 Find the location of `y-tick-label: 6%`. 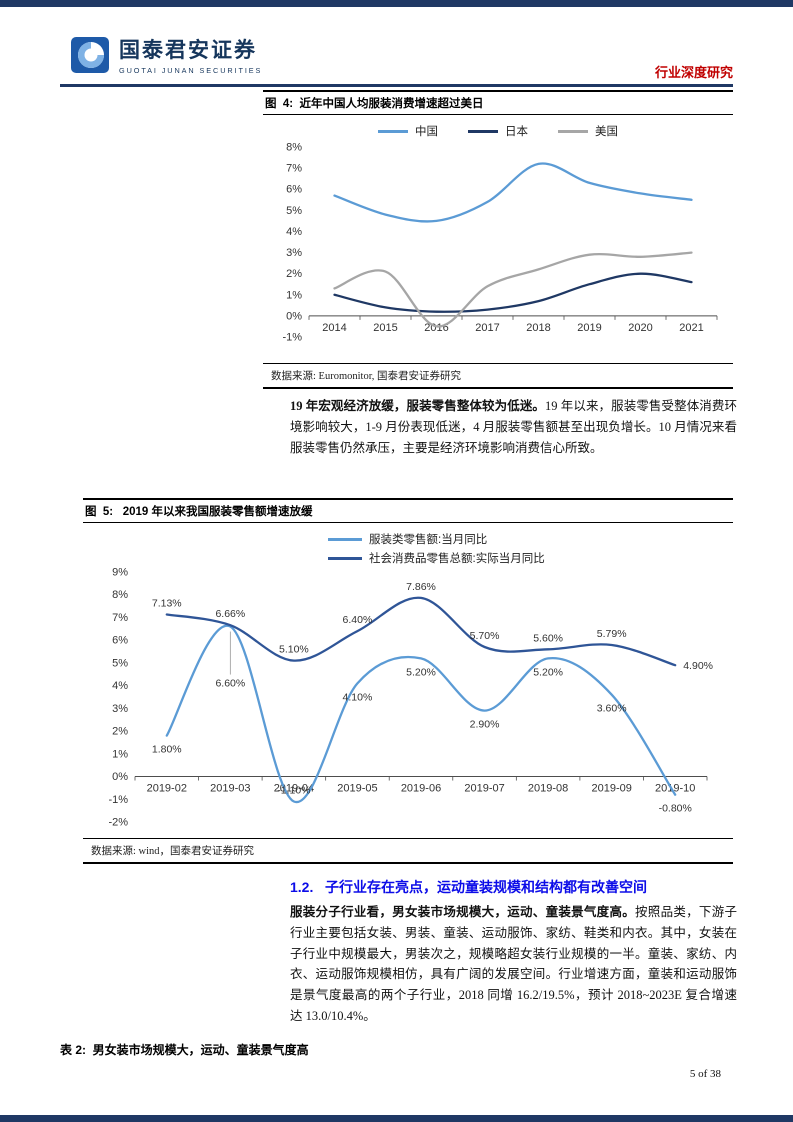

y-tick-label: 6% is located at coordinates (120, 641).